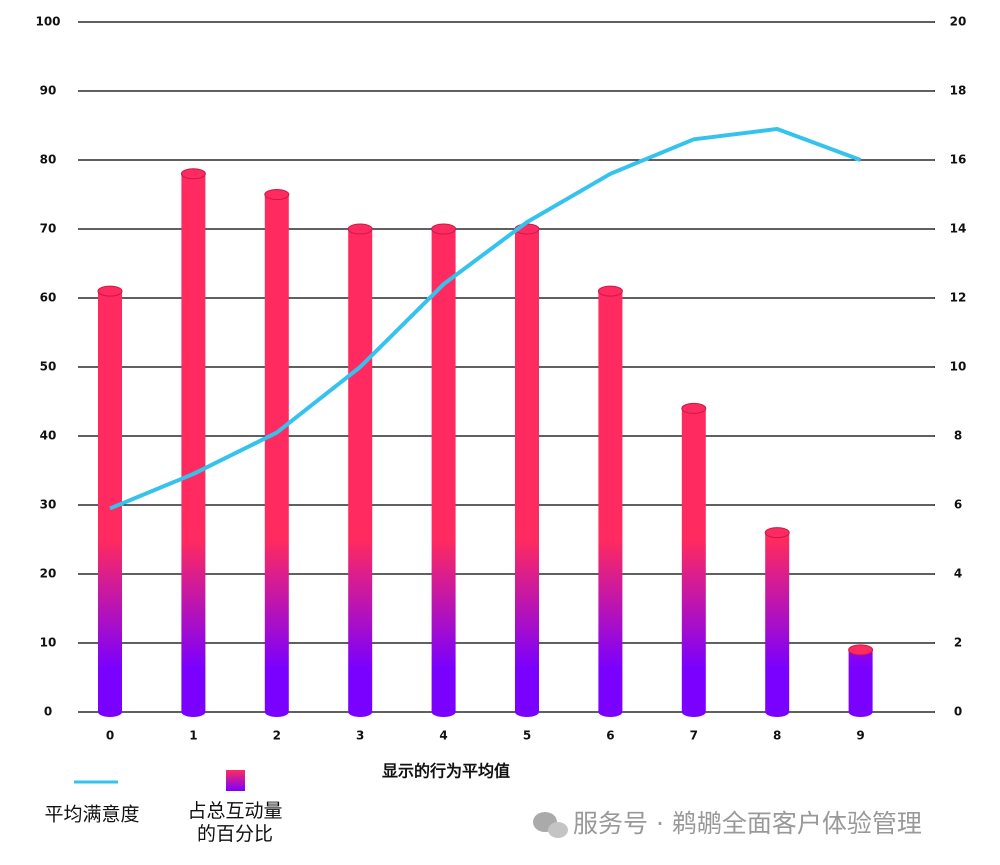  What do you see at coordinates (193, 736) in the screenshot?
I see `x-tick-label: 1` at bounding box center [193, 736].